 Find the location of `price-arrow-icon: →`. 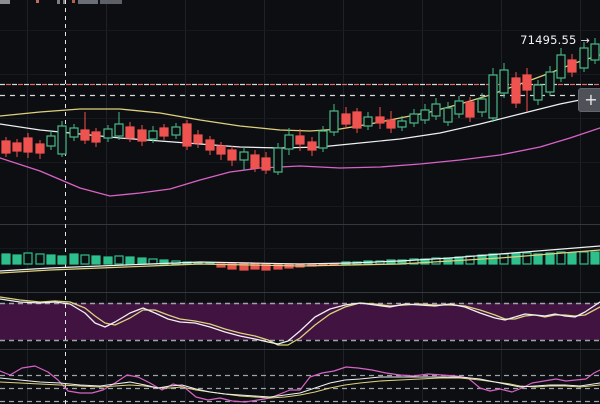

price-arrow-icon: → is located at coordinates (585, 40).